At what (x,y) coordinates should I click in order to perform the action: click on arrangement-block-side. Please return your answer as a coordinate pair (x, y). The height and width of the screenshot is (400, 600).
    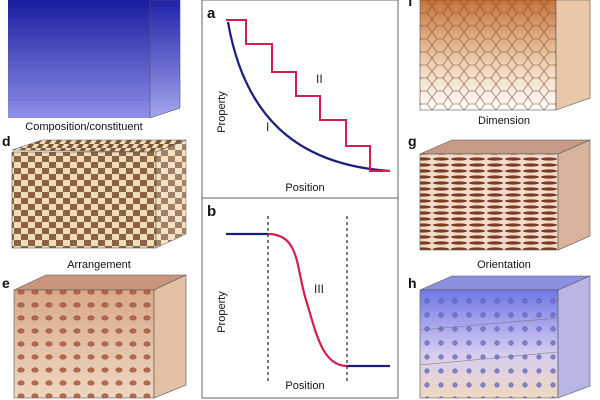
    Looking at the image, I should click on (171, 194).